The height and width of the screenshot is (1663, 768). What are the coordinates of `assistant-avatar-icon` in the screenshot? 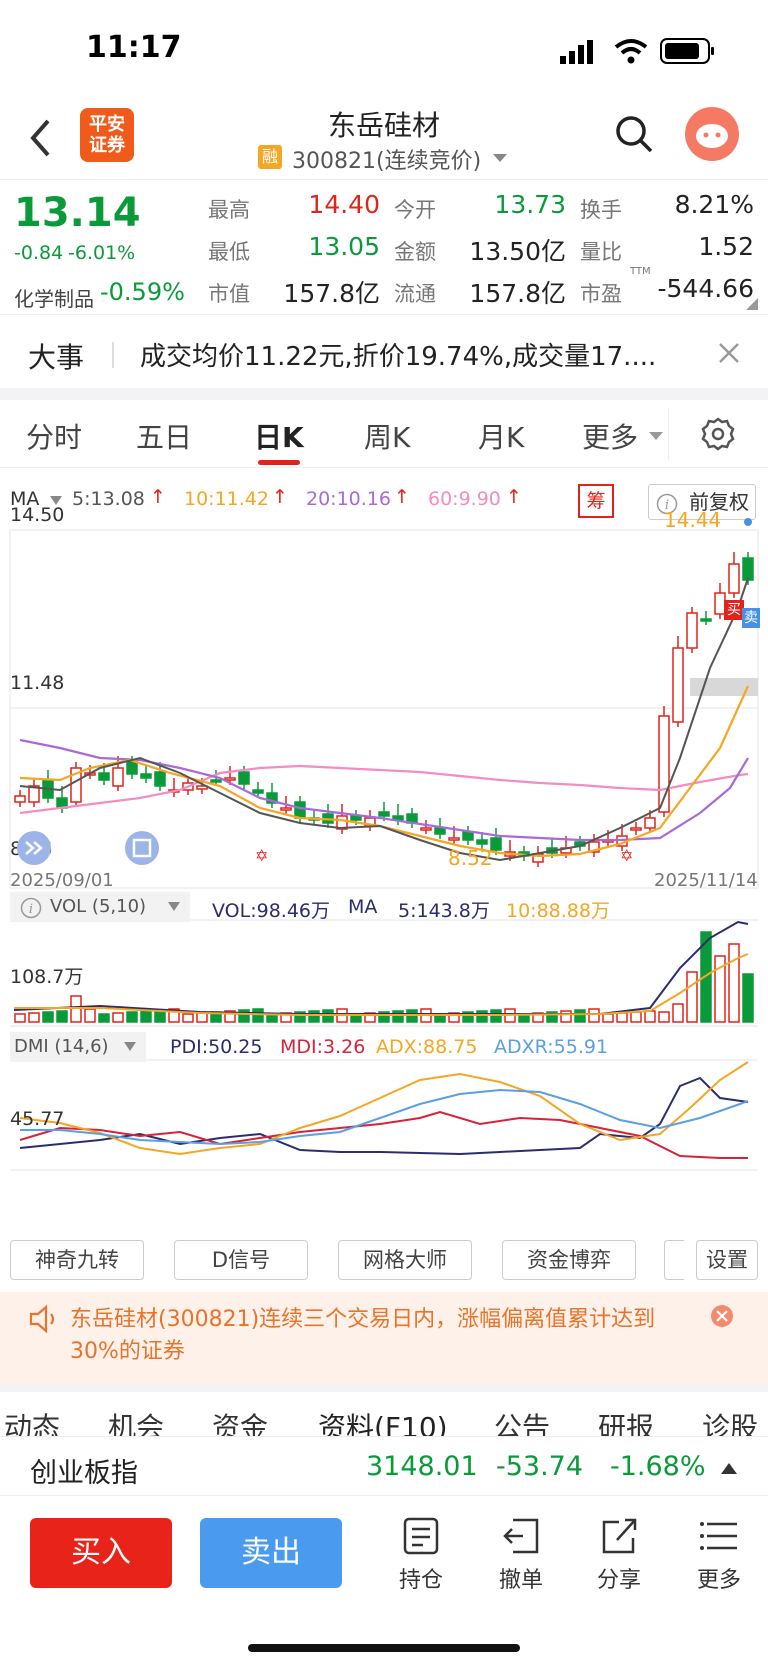 It's located at (712, 134).